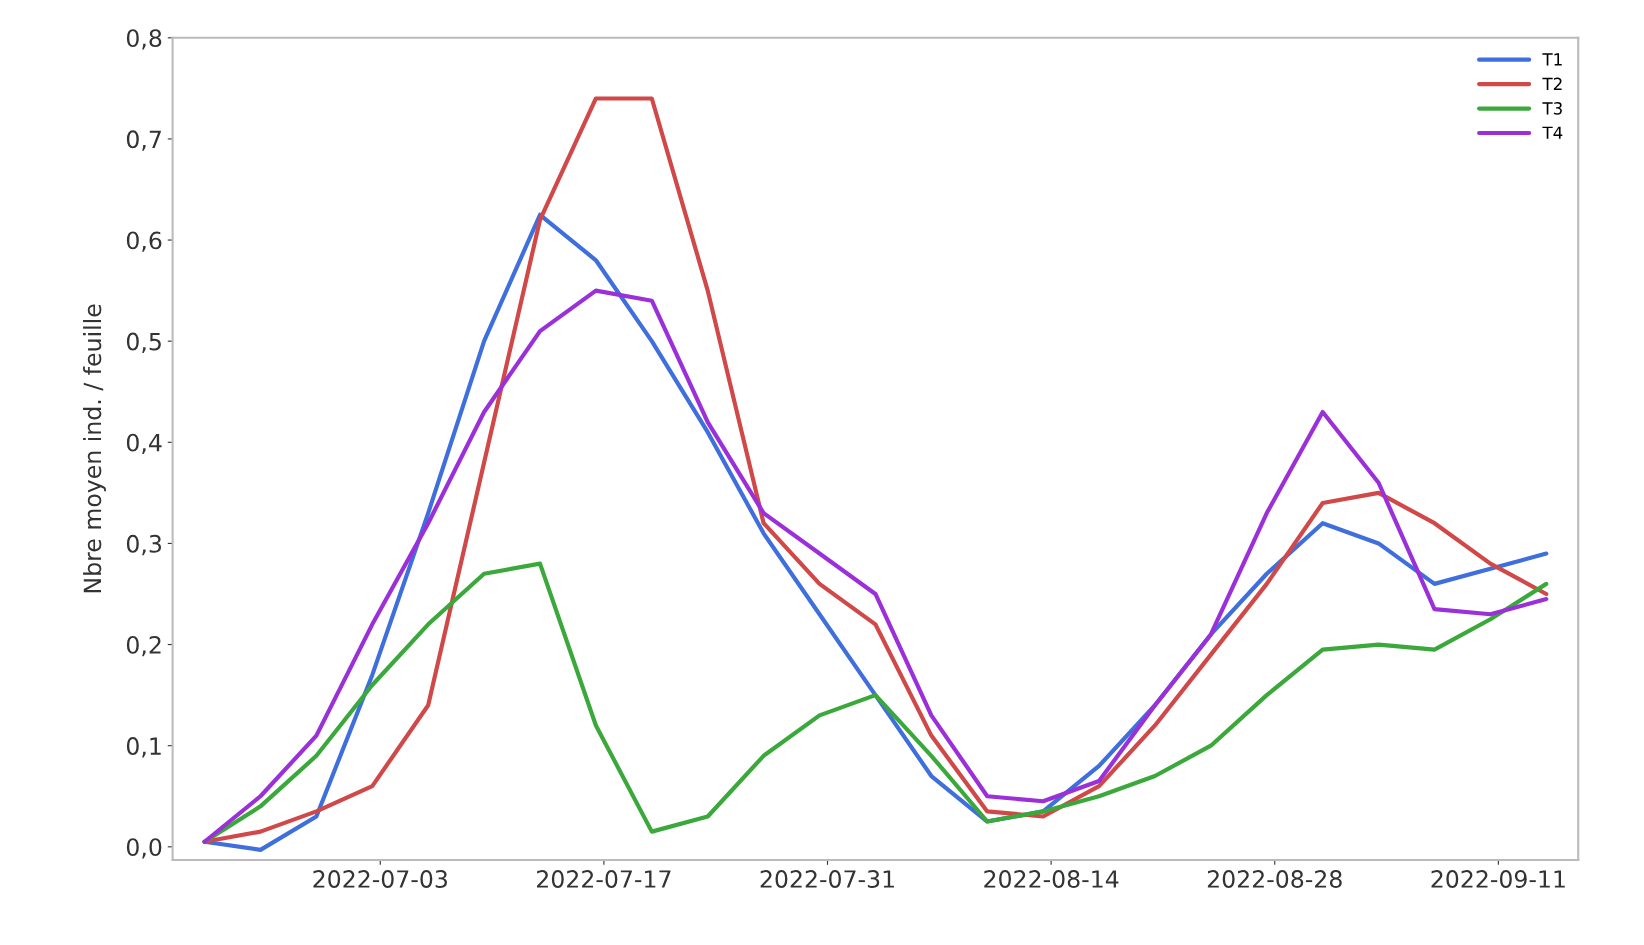 This screenshot has width=1644, height=945. I want to click on x-tick-label: 2022-07-03, so click(380, 879).